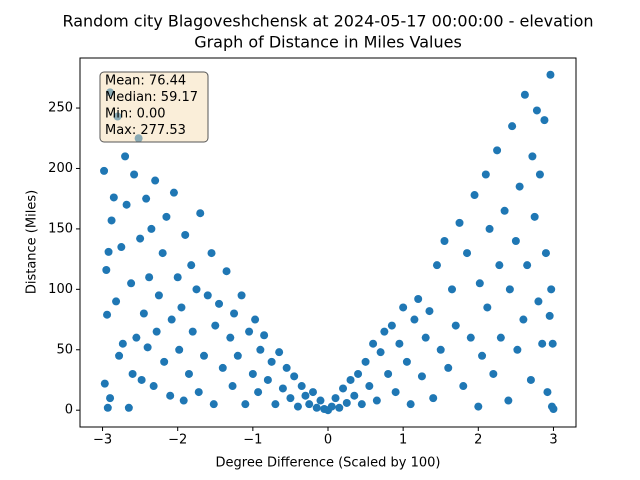 This screenshot has width=640, height=480. What do you see at coordinates (328, 440) in the screenshot?
I see `x-tick-label: 0` at bounding box center [328, 440].